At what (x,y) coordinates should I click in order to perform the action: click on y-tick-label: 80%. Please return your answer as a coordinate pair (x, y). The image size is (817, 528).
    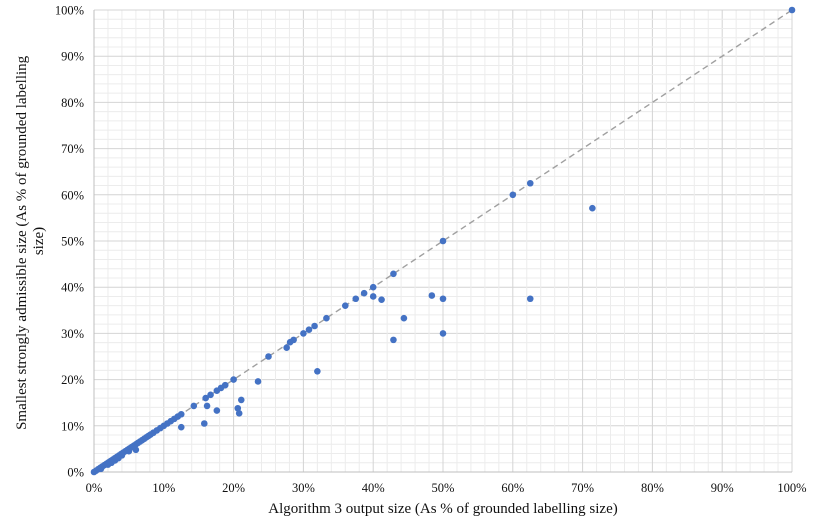
    Looking at the image, I should click on (72, 103).